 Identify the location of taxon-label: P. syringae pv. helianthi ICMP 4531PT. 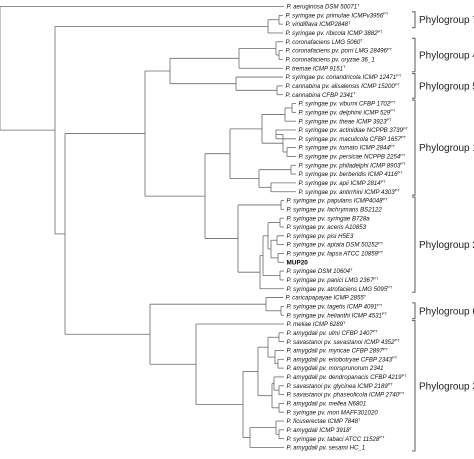
(337, 315).